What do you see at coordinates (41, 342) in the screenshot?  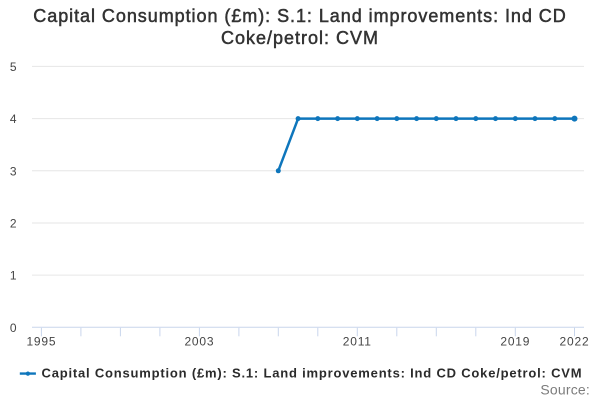 I see `svg-text: 1995` at bounding box center [41, 342].